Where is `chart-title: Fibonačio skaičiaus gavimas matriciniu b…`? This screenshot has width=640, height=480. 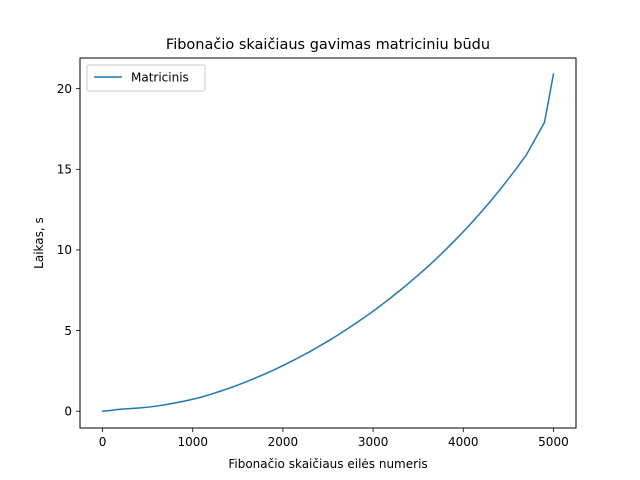
chart-title: Fibonačio skaičiaus gavimas matriciniu b… is located at coordinates (328, 45).